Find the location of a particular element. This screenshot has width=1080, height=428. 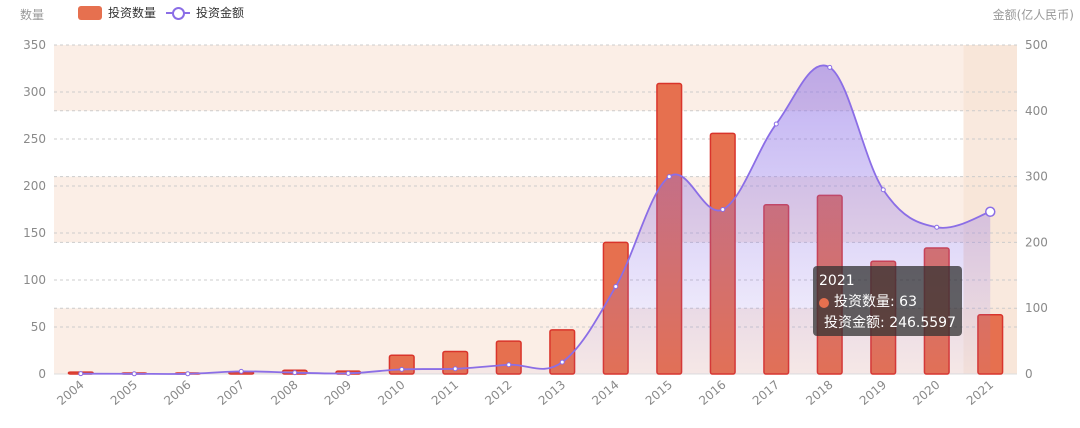

tooltip-amount-text: 投资金额: 246.5597 is located at coordinates (890, 323).